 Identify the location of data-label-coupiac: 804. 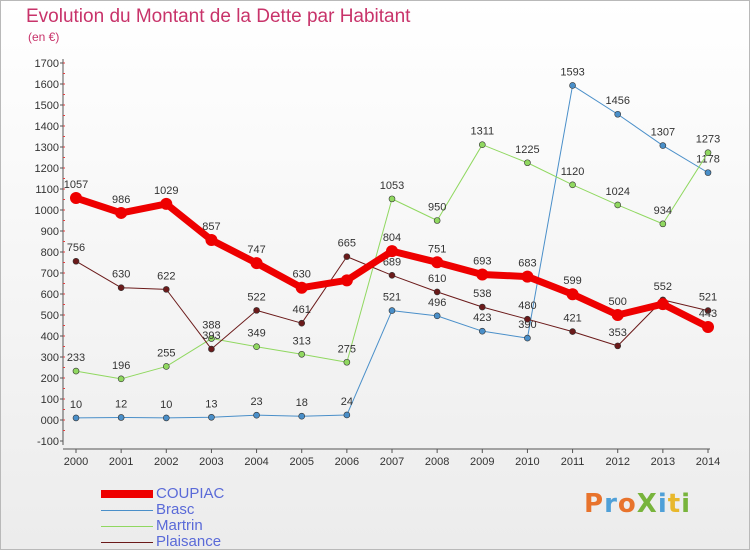
(392, 238).